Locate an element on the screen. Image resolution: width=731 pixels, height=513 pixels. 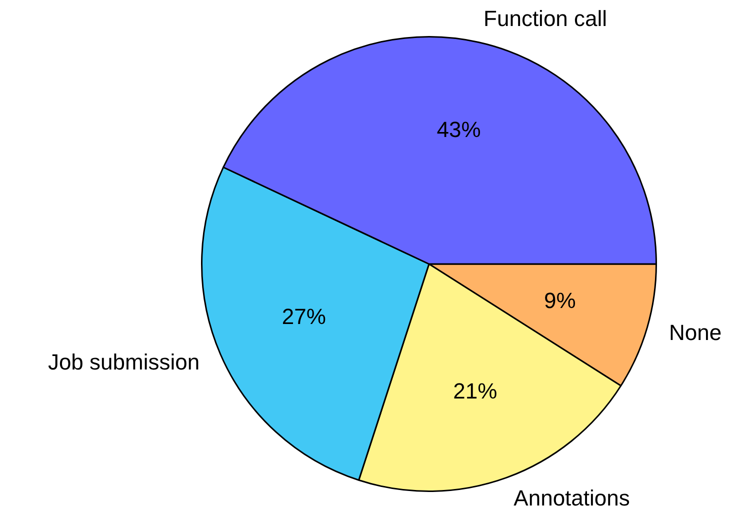
data-label: 9% is located at coordinates (560, 301).